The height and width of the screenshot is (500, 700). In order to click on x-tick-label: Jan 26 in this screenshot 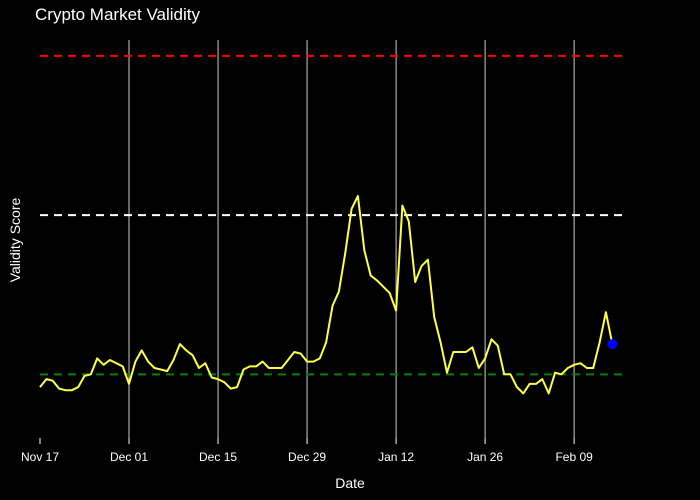, I will do `click(485, 457)`.